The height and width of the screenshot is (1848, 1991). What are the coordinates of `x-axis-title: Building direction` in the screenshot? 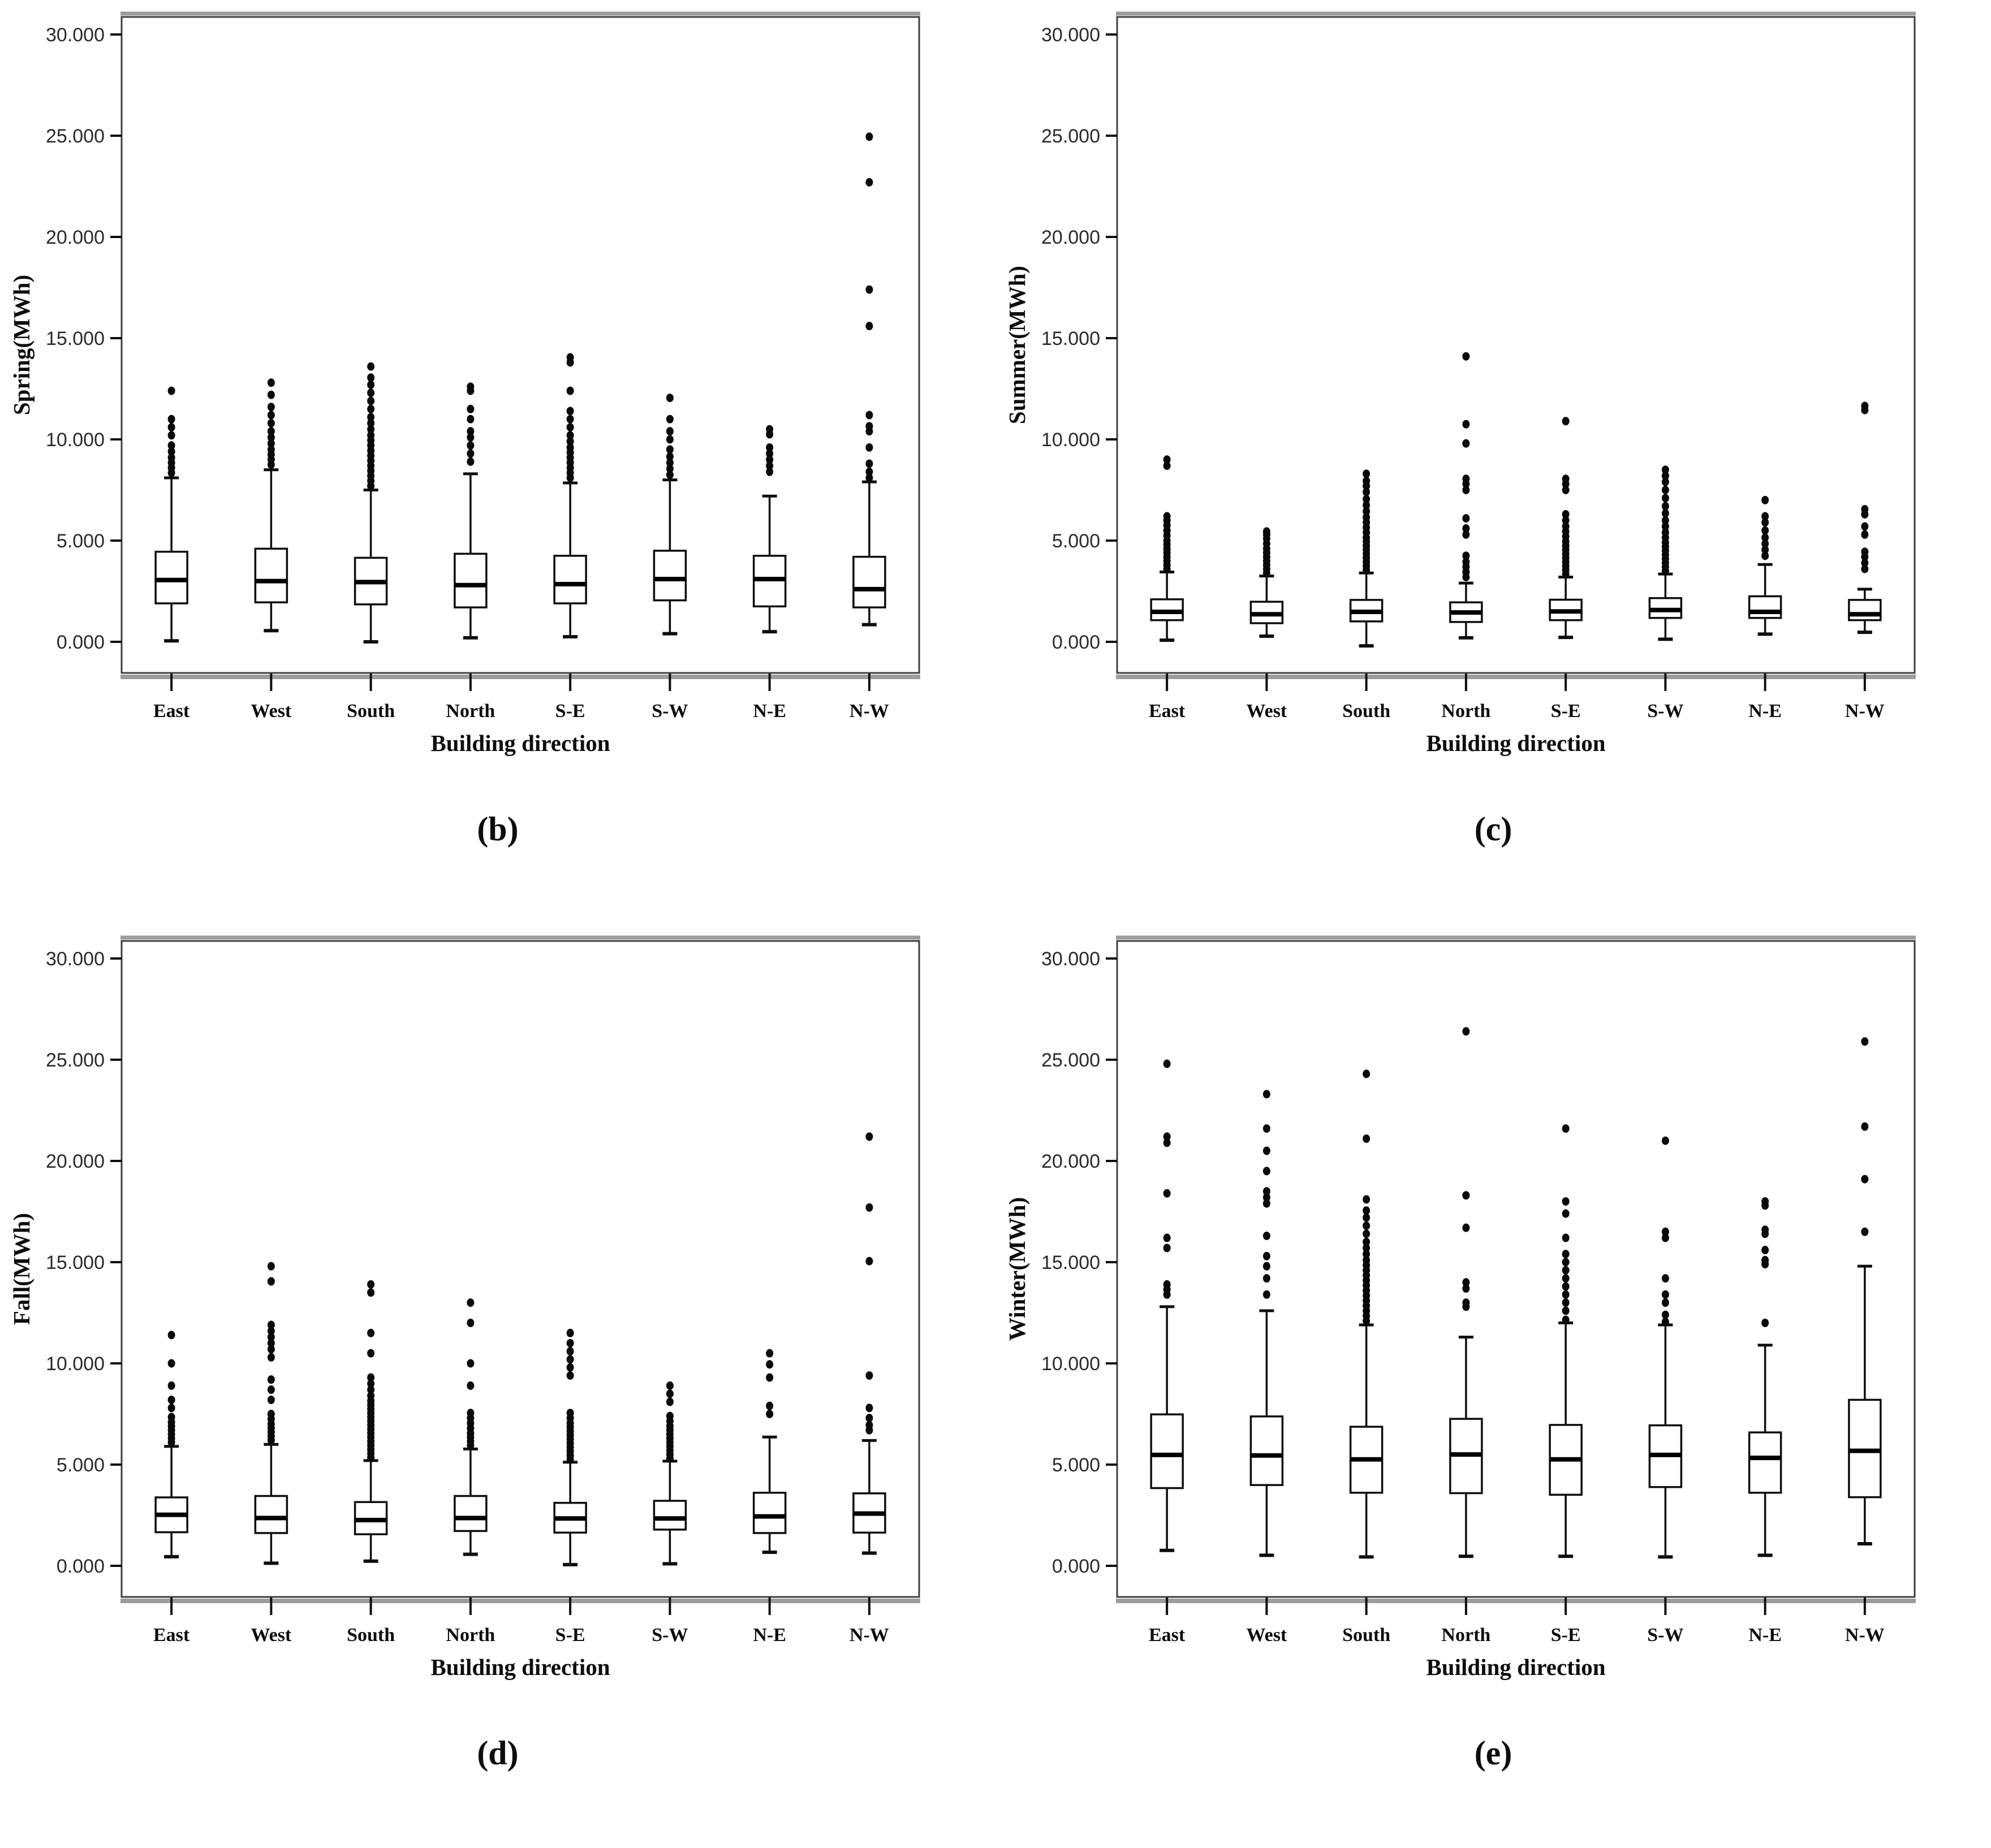 It's located at (1515, 743).